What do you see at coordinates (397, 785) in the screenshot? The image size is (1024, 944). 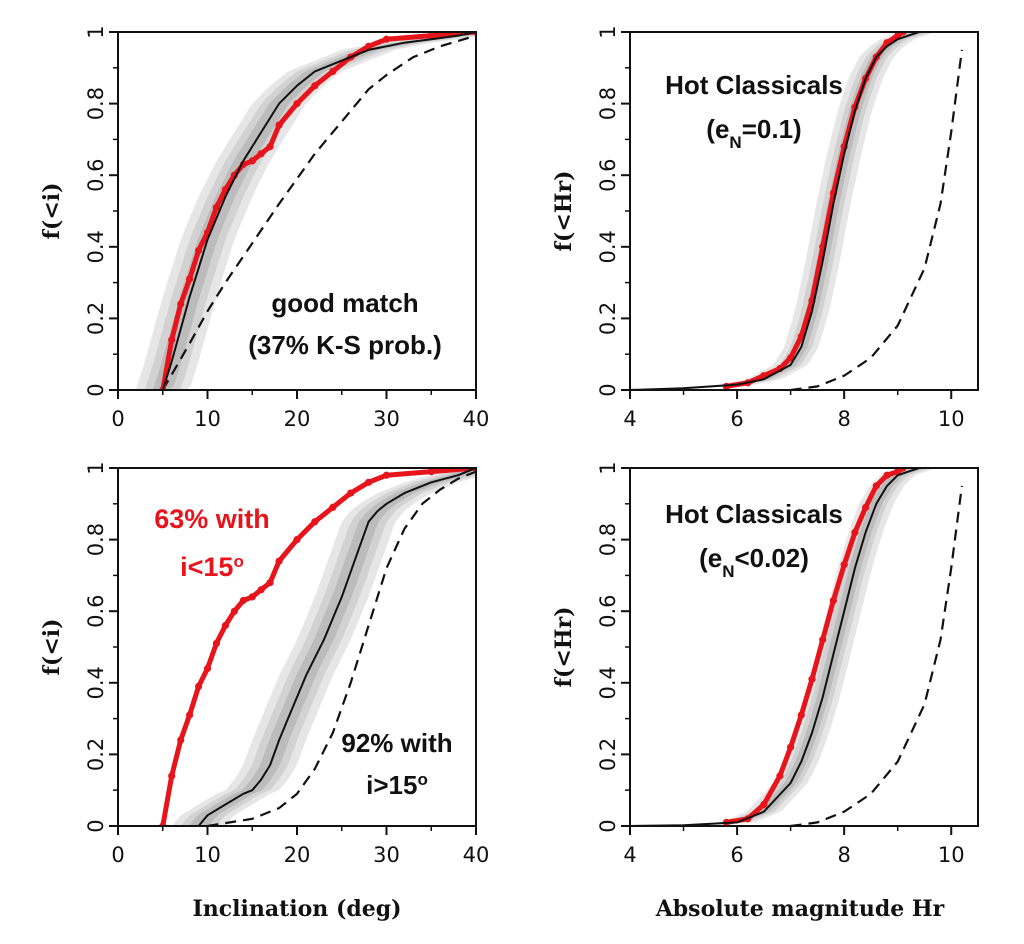 I see `annotation-text: i>15o` at bounding box center [397, 785].